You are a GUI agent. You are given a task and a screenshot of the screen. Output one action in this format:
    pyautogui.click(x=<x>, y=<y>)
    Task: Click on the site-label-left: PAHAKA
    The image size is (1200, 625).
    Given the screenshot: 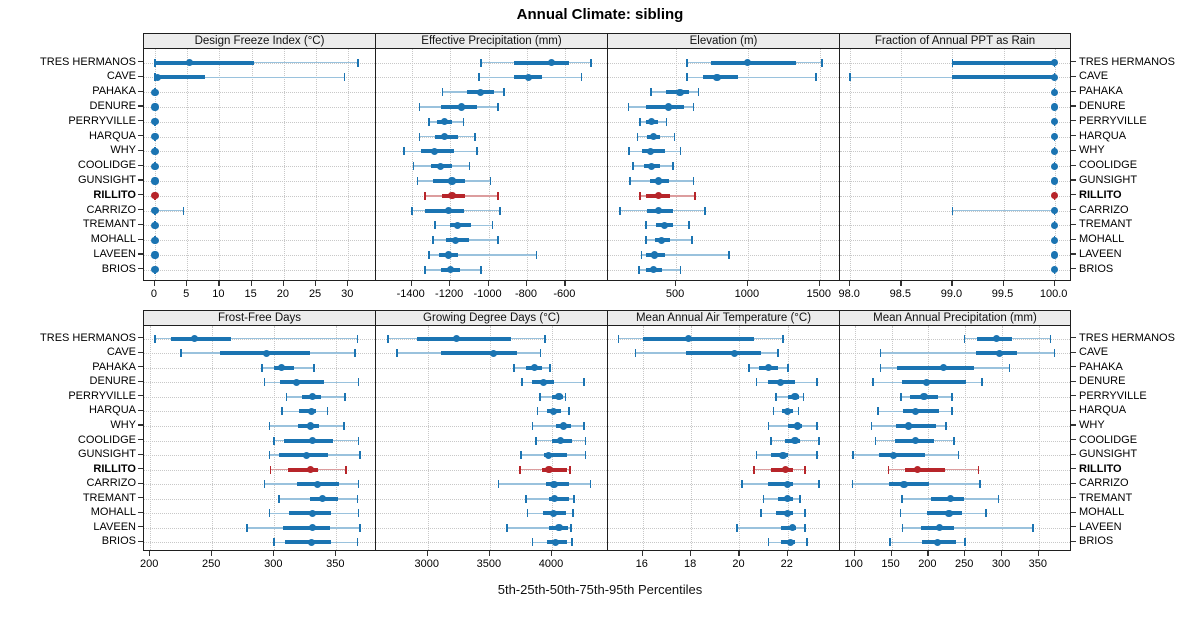 What is the action you would take?
    pyautogui.click(x=114, y=91)
    